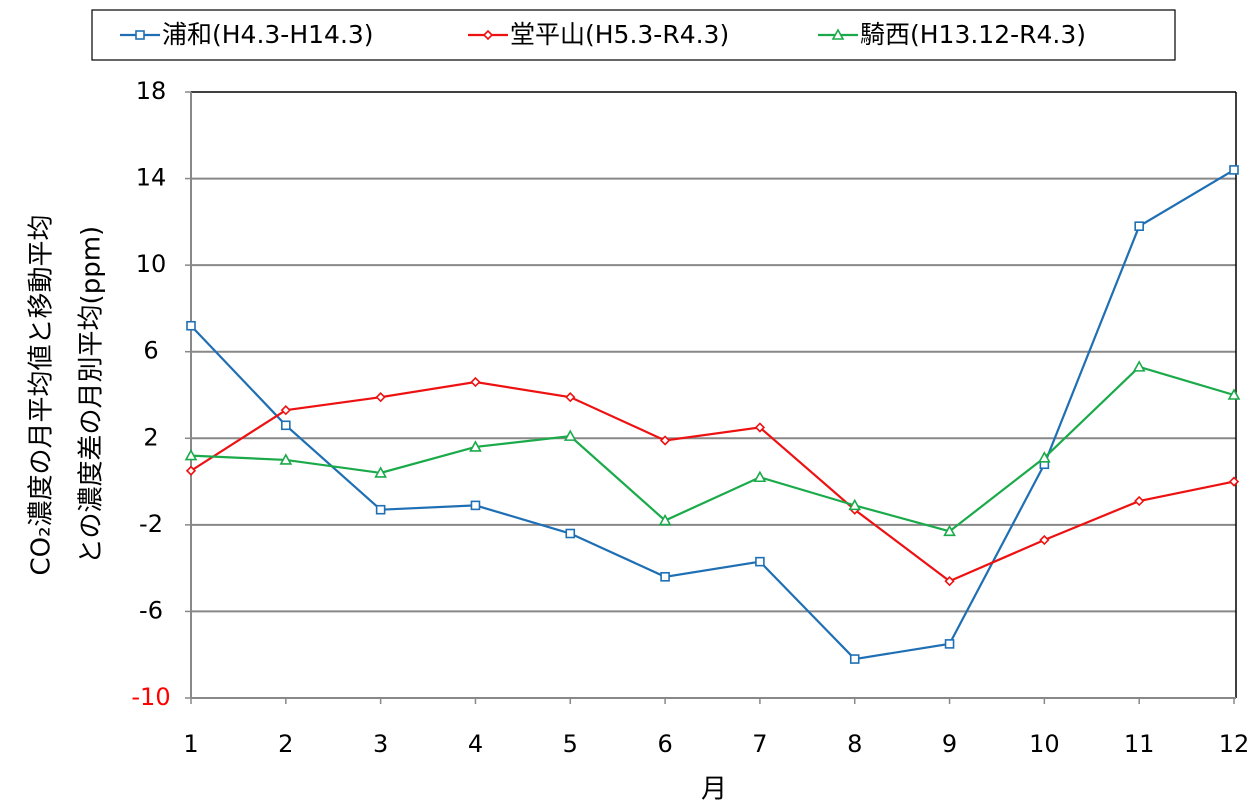 This screenshot has height=811, width=1255. Describe the element at coordinates (151, 91) in the screenshot. I see `y-tick-label: 18` at that location.